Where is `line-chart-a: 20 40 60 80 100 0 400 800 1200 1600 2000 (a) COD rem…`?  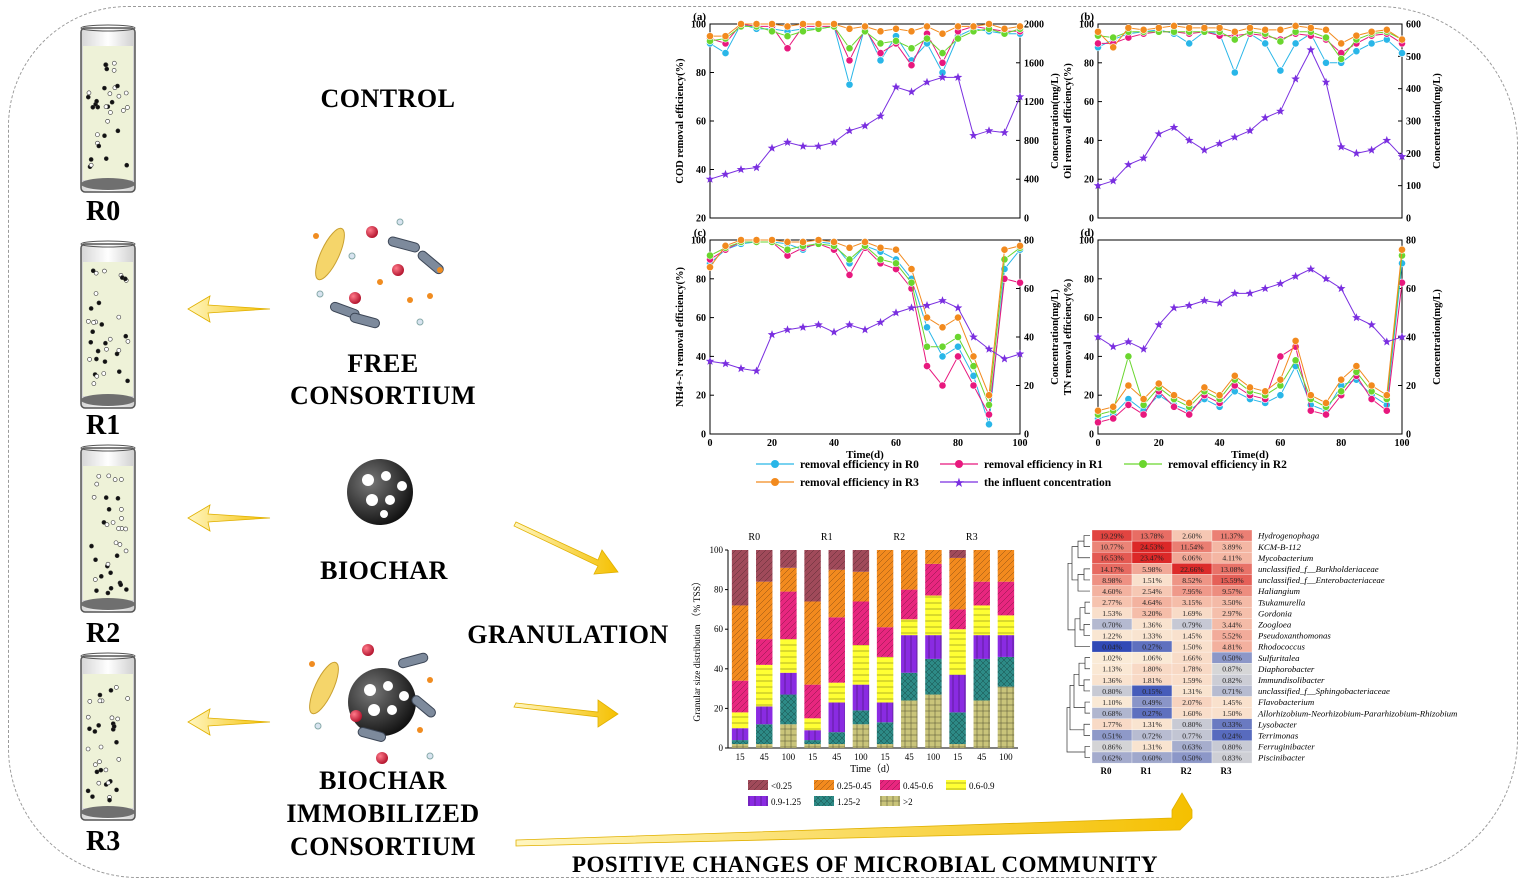 line-chart-a: 20 40 60 80 100 0 400 800 1200 1600 2000 (a) COD rem… is located at coordinates (868, 118).